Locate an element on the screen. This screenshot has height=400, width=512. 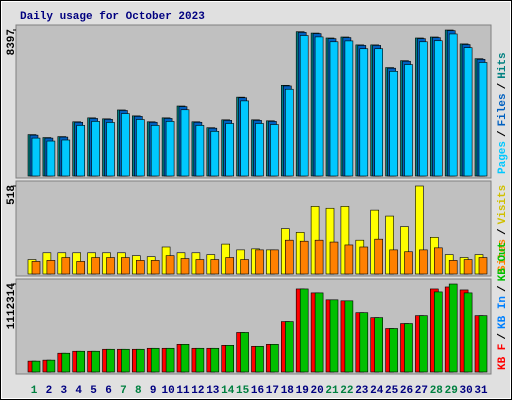
legend: KB F / KB In / KB Out is located at coordinates (503, 306).